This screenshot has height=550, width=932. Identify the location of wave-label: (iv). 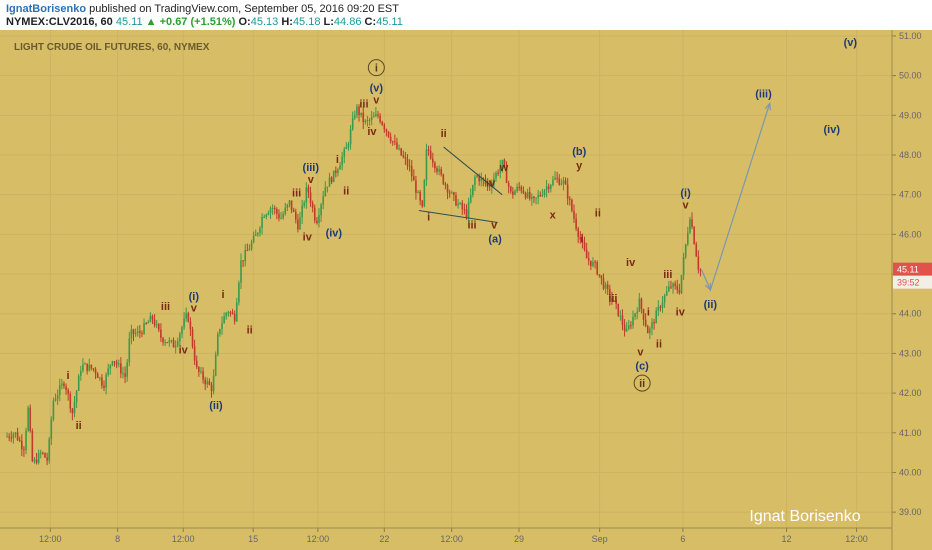
(832, 130).